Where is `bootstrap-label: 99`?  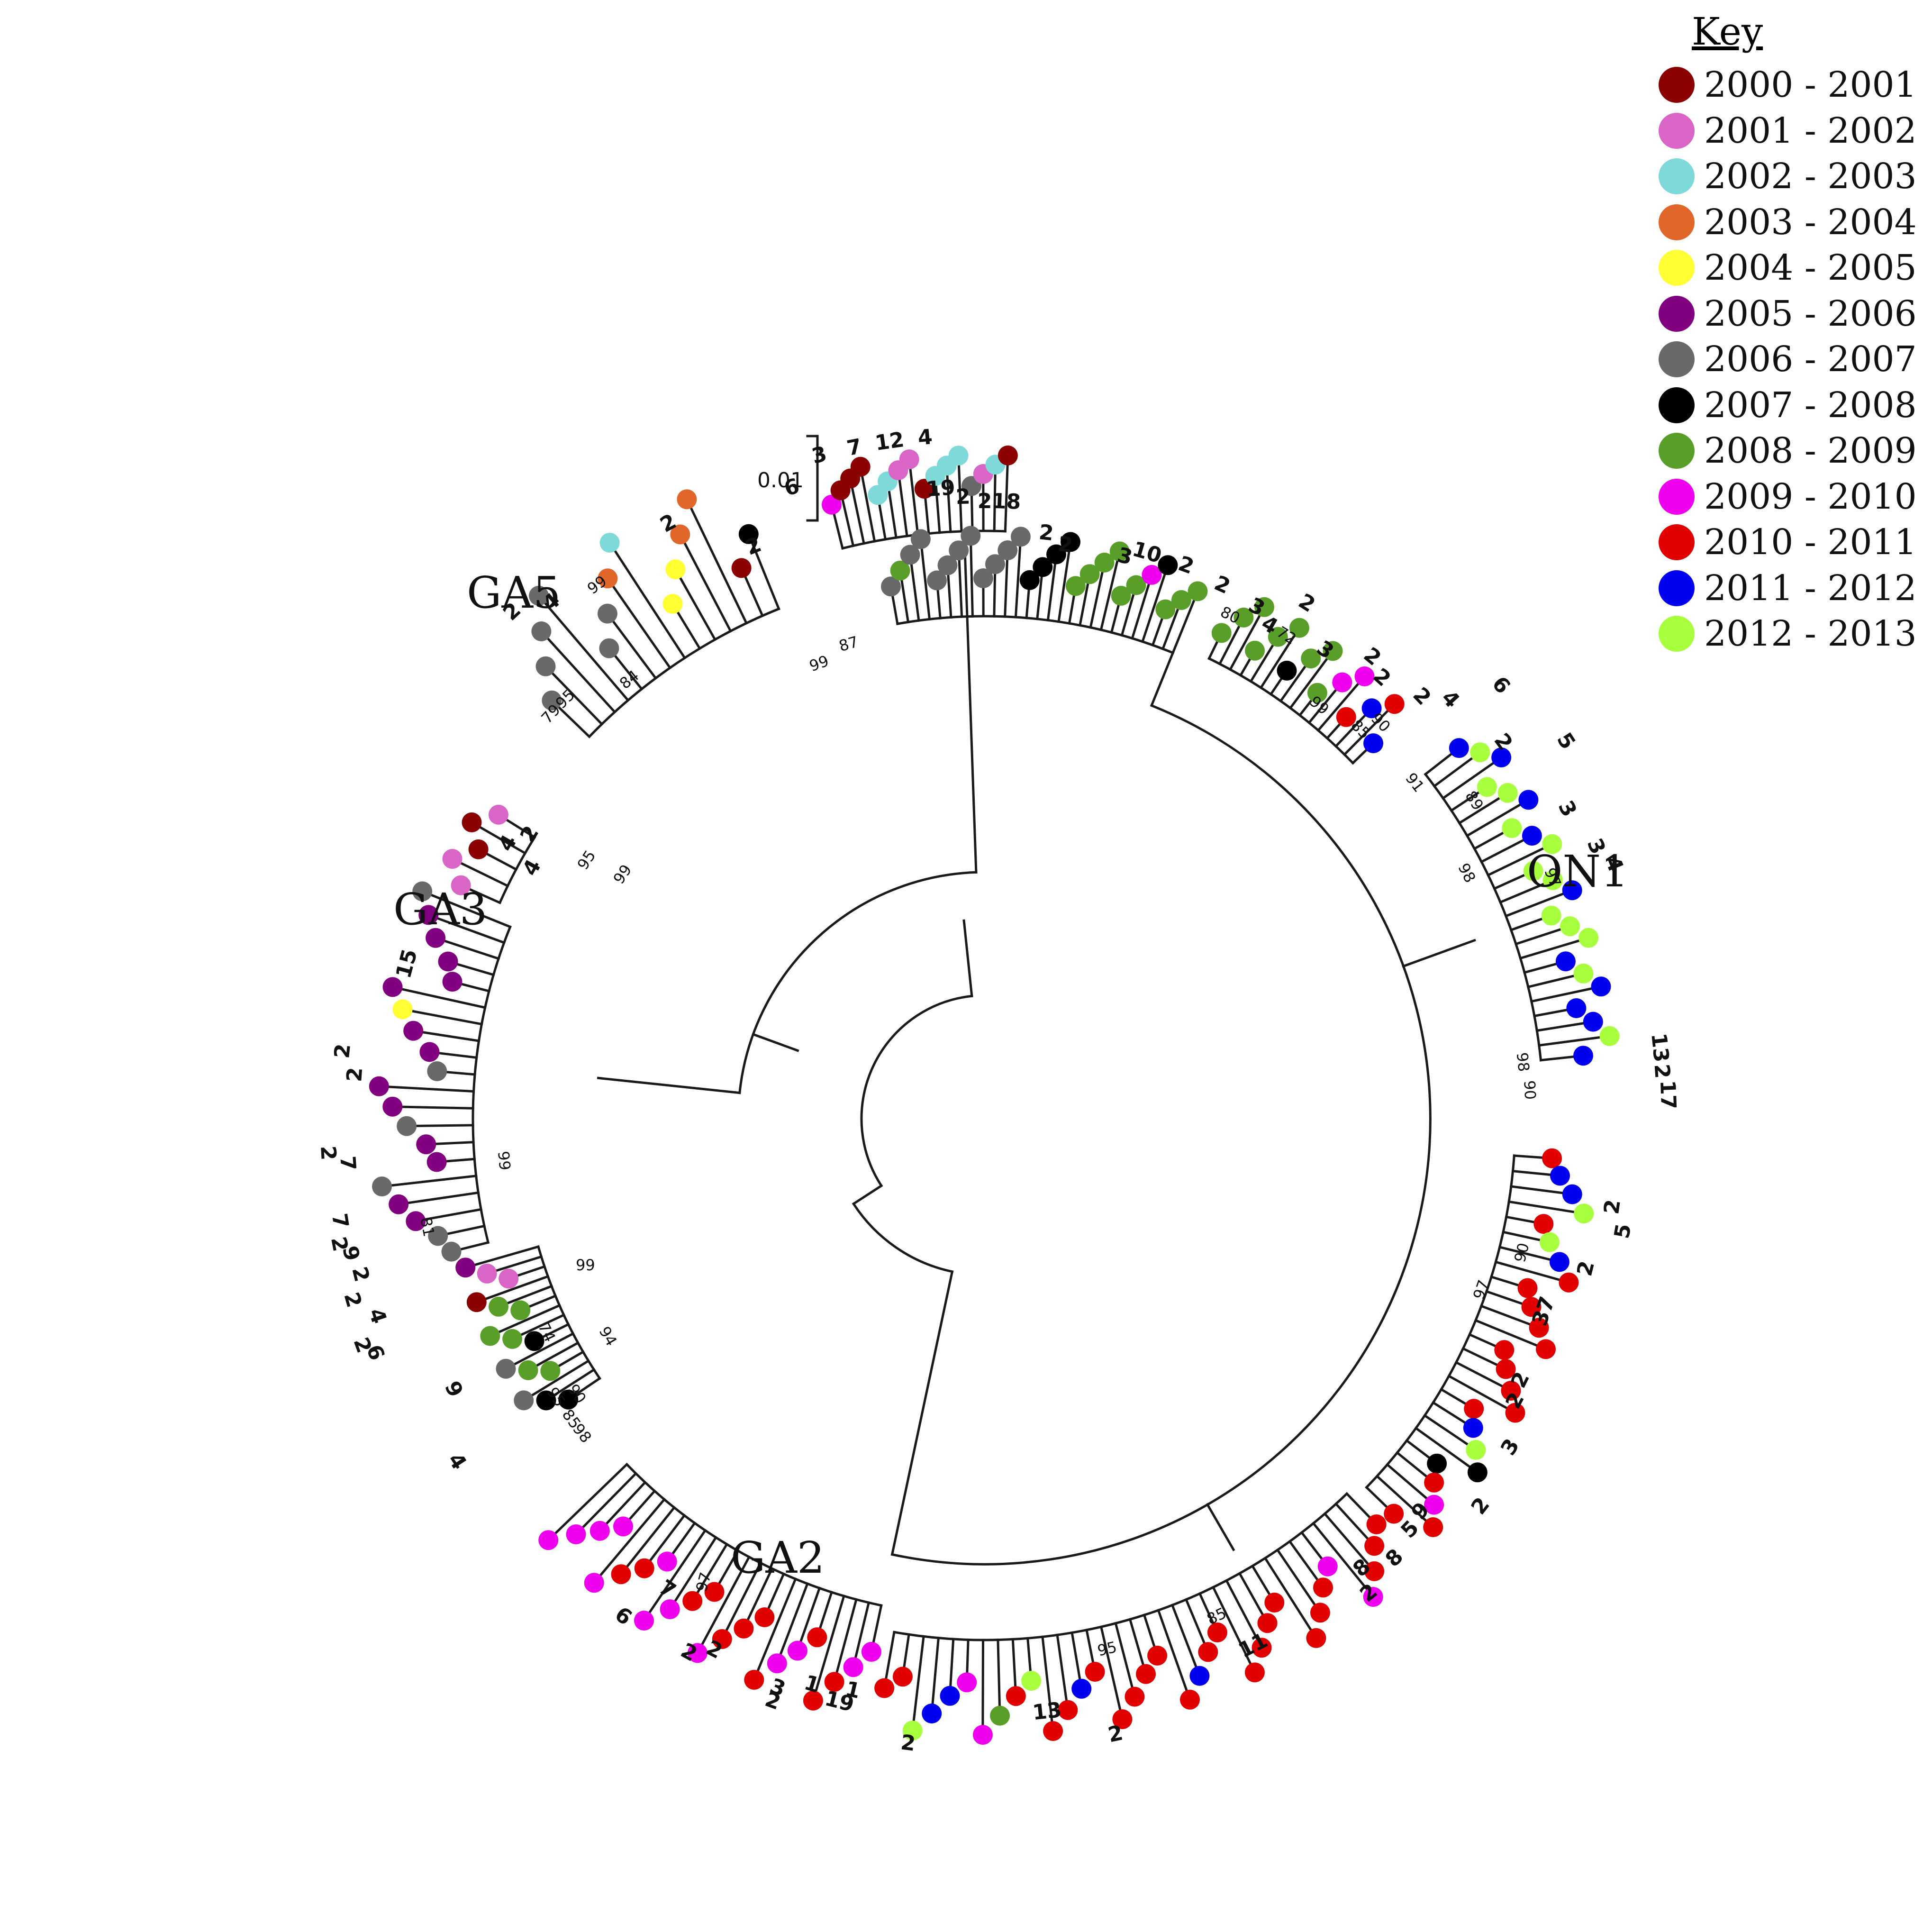
bootstrap-label: 99 is located at coordinates (819, 664).